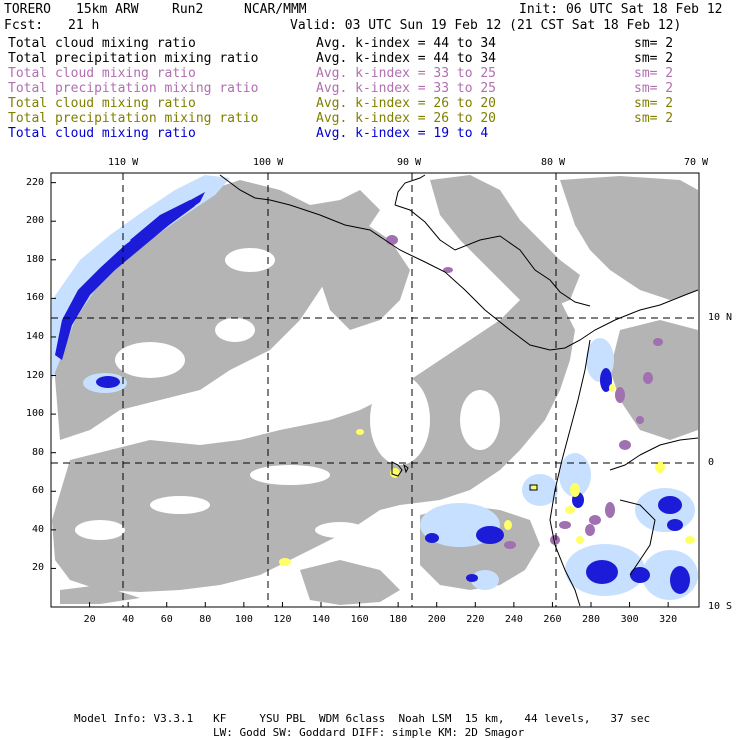 This screenshot has width=740, height=740. What do you see at coordinates (27, 9) in the screenshot?
I see `model-name: TORERO` at bounding box center [27, 9].